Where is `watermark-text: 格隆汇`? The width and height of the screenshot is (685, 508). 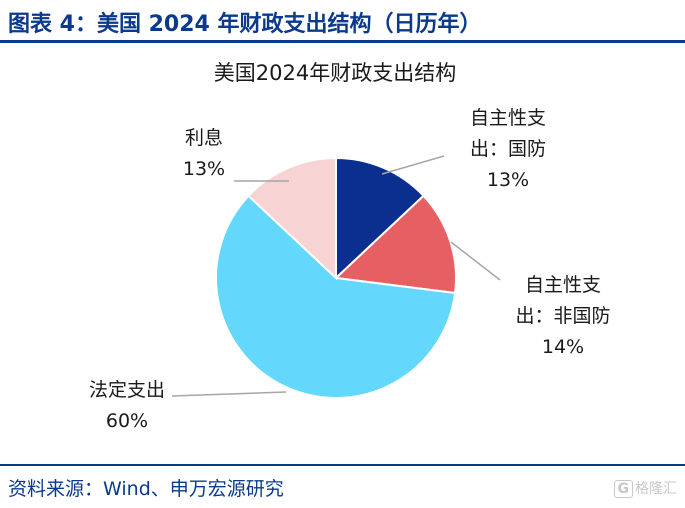
watermark-text: 格隆汇 is located at coordinates (656, 489).